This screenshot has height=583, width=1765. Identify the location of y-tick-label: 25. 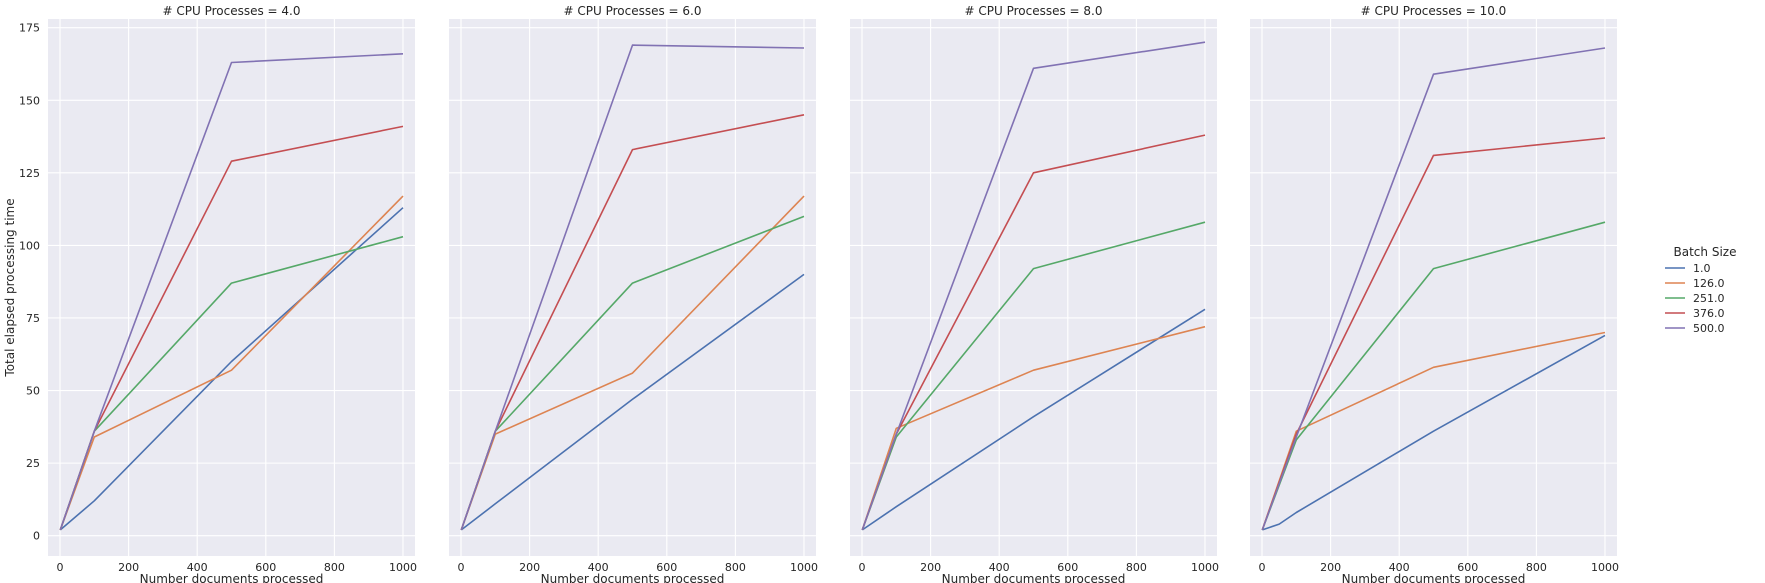
(33, 463).